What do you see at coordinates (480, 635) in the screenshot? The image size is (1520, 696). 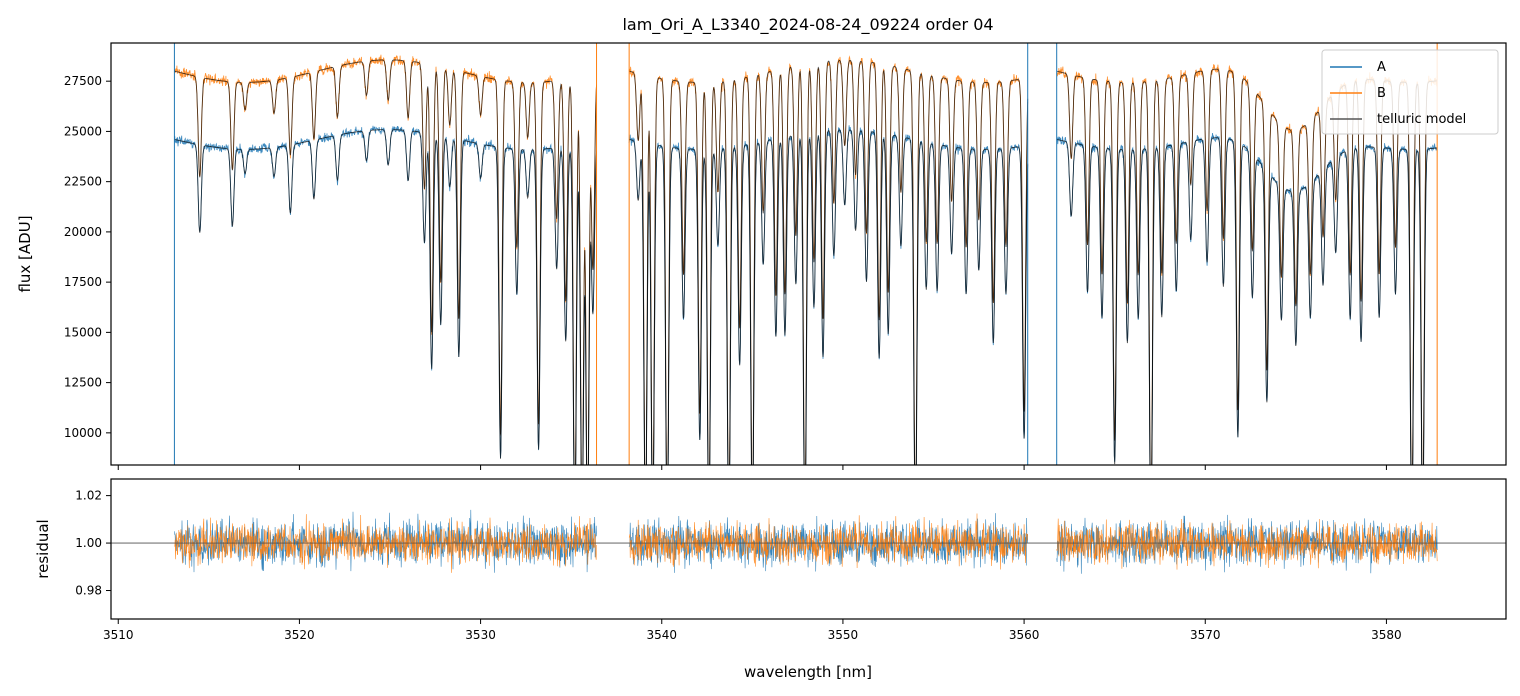 I see `residual-xtick-label: 3530` at bounding box center [480, 635].